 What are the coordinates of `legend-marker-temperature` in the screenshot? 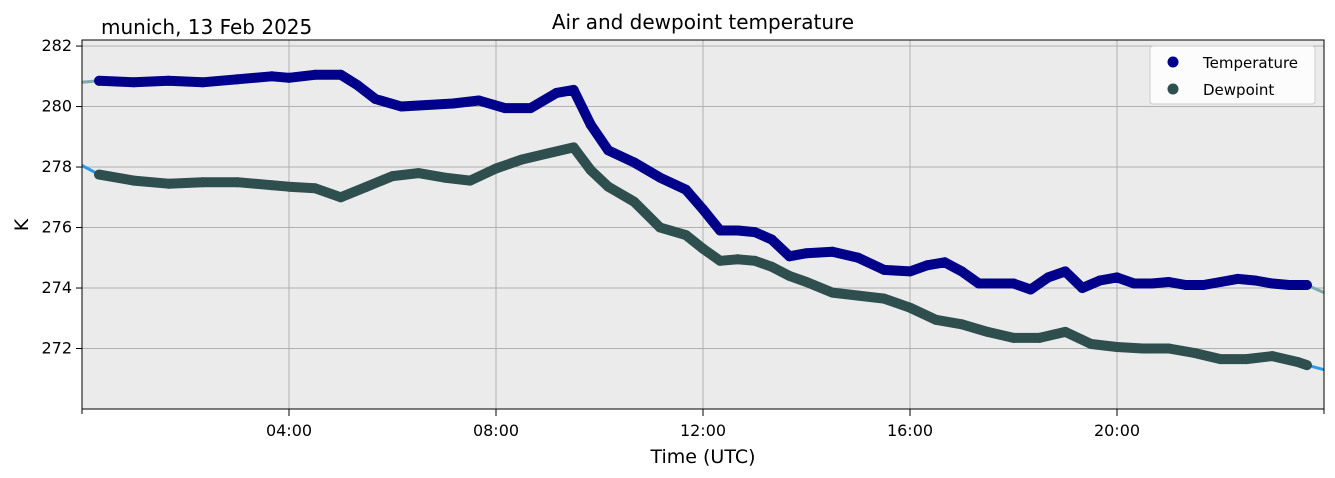 It's located at (1173, 62).